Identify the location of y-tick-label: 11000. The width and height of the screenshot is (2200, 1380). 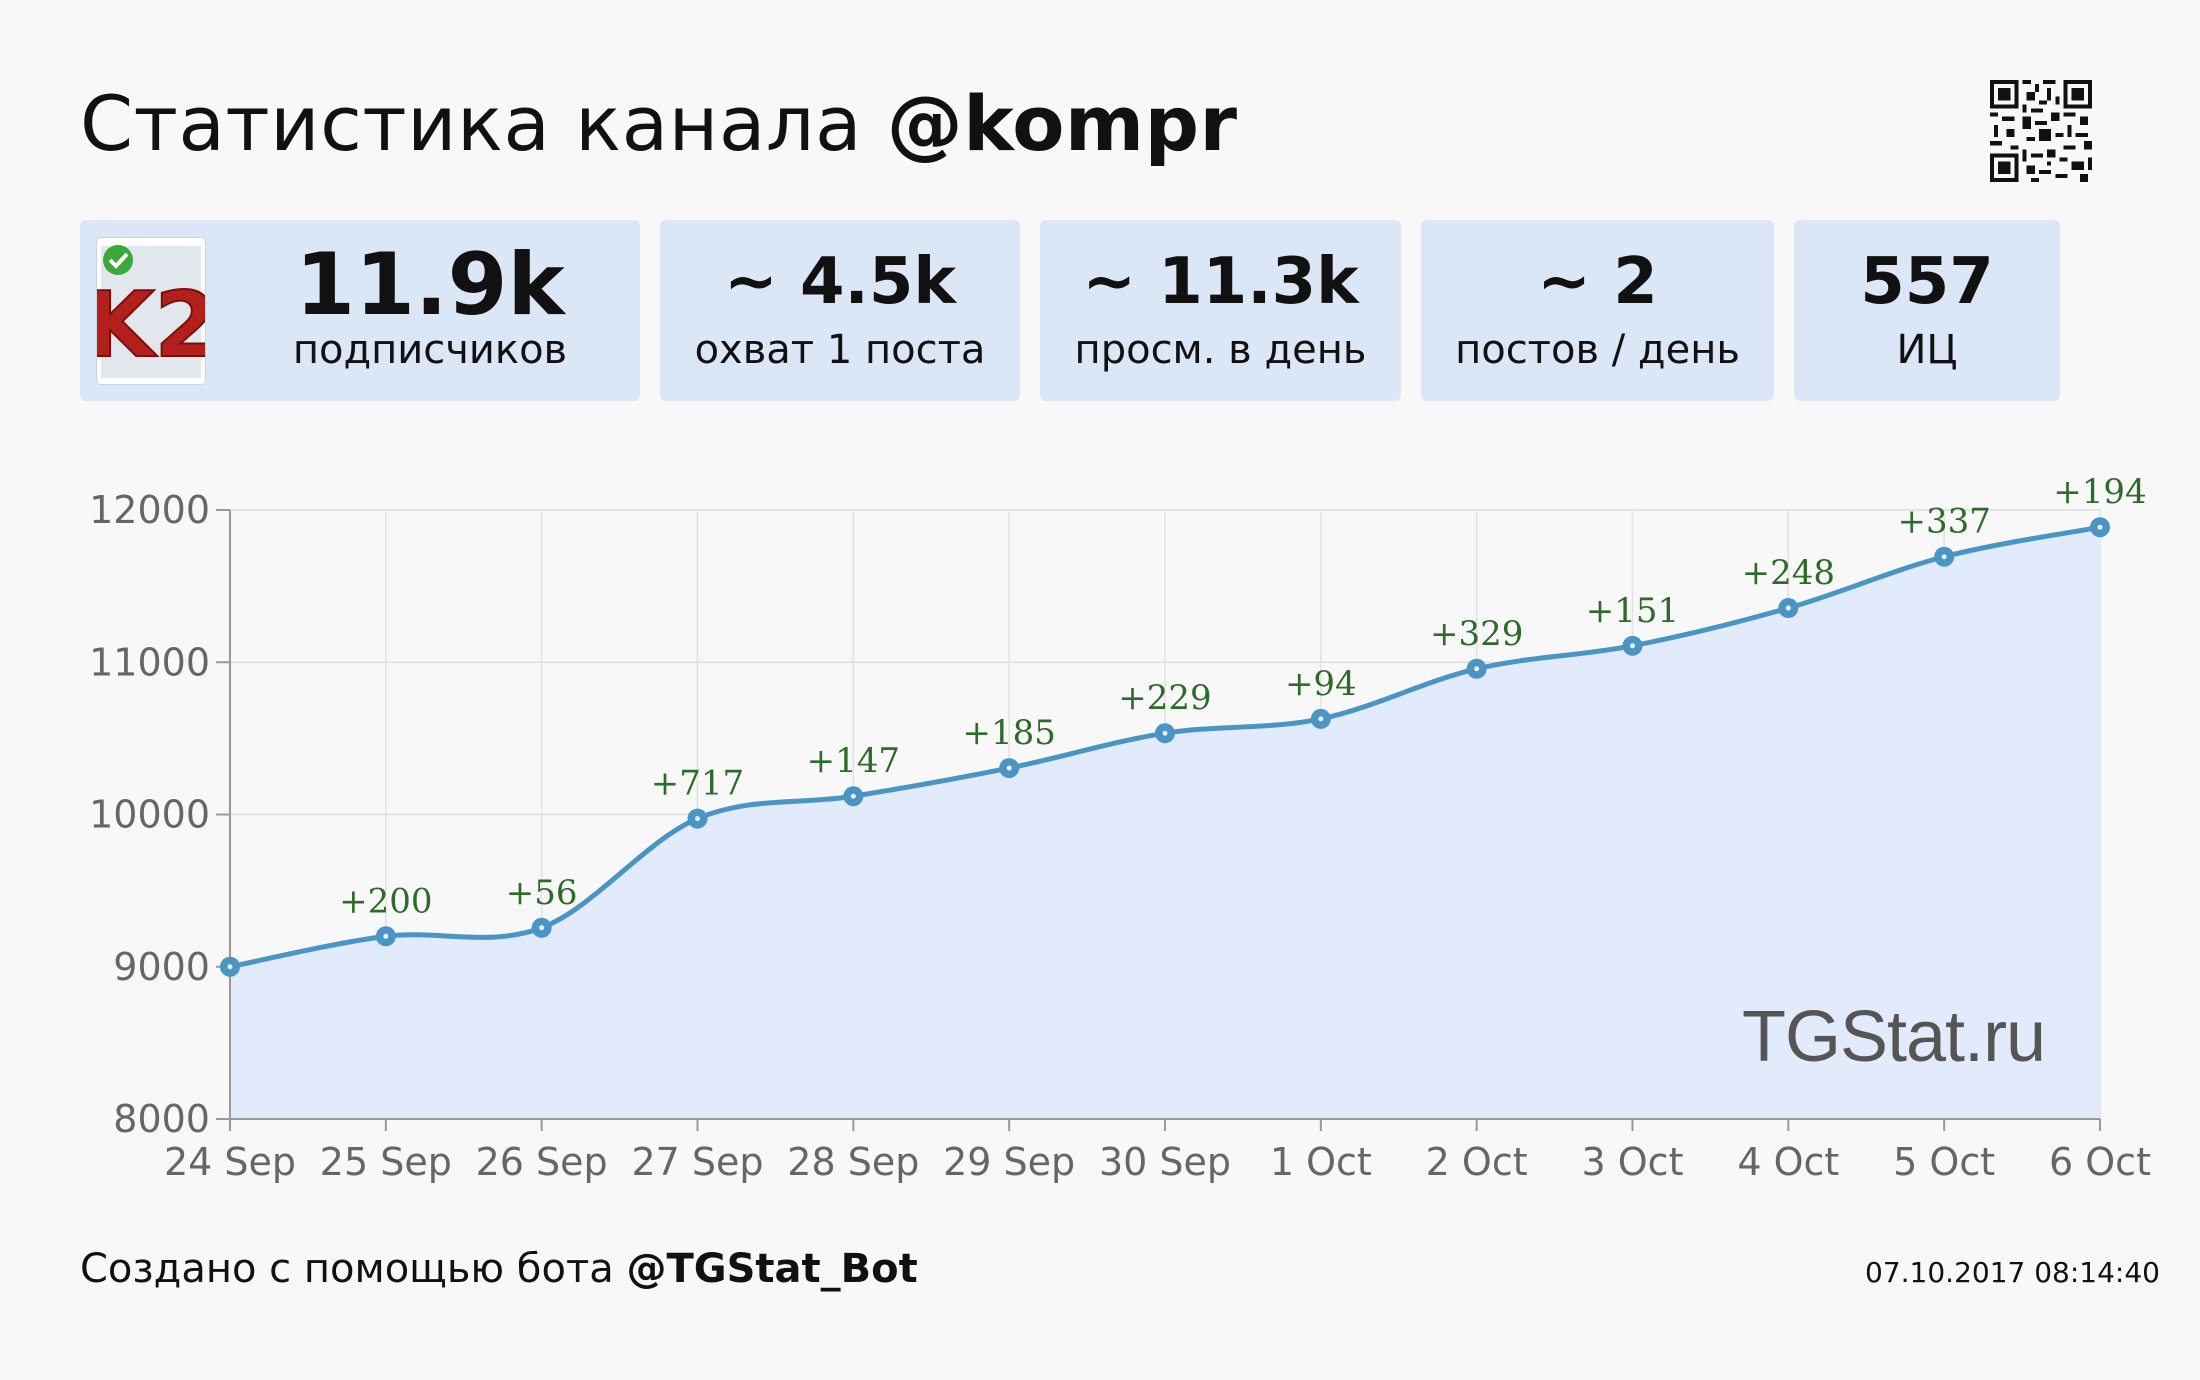
(149, 662).